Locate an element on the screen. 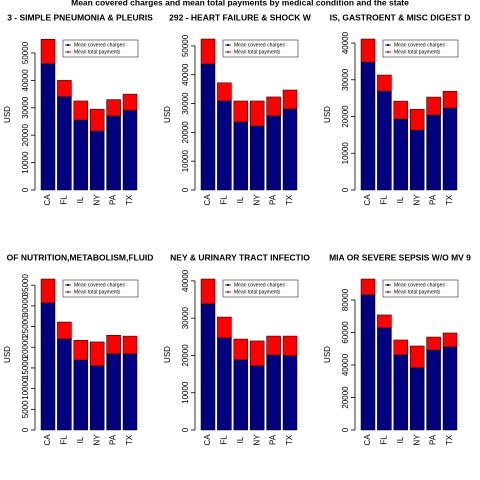  panel-title: MIA OR SEVERE SEPSIS W/O MV 9 is located at coordinates (400, 257).